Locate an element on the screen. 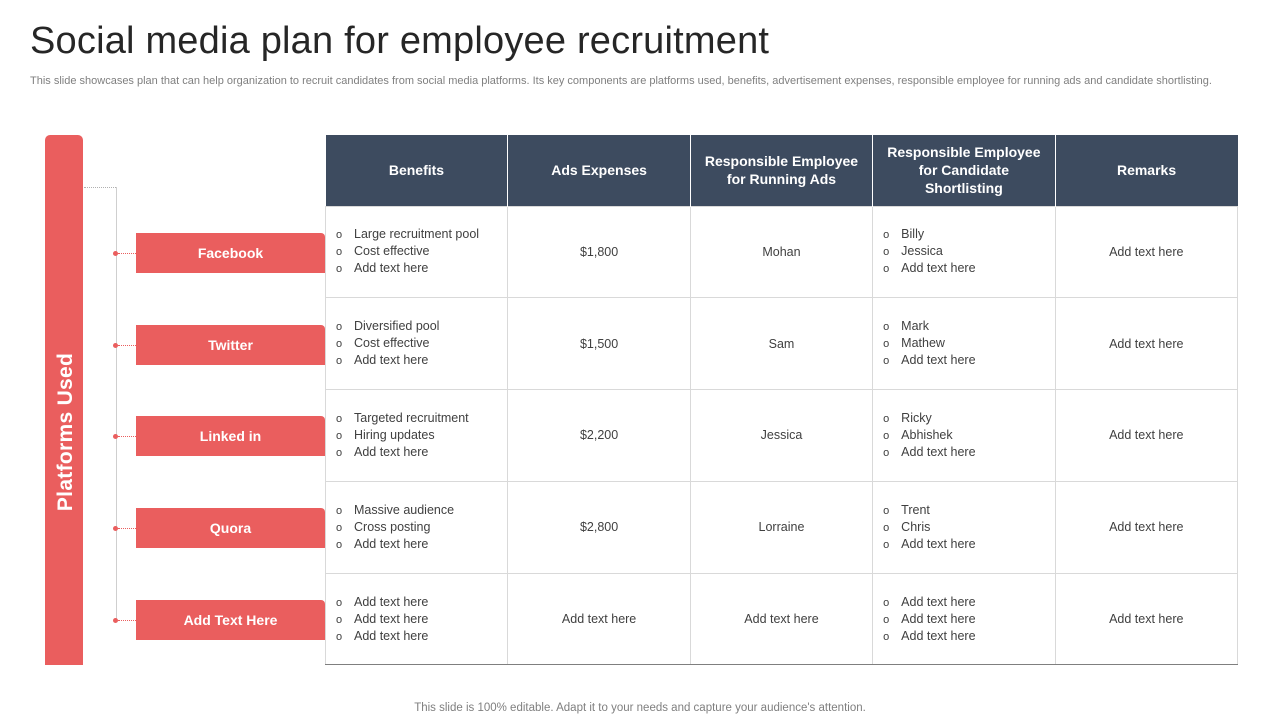  list-item: o Cost effective is located at coordinates (421, 251).